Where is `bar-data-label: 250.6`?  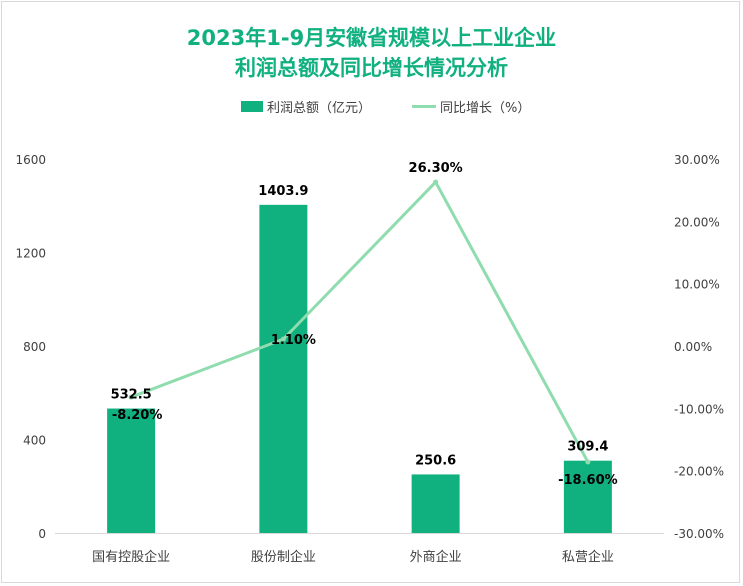 bar-data-label: 250.6 is located at coordinates (435, 460).